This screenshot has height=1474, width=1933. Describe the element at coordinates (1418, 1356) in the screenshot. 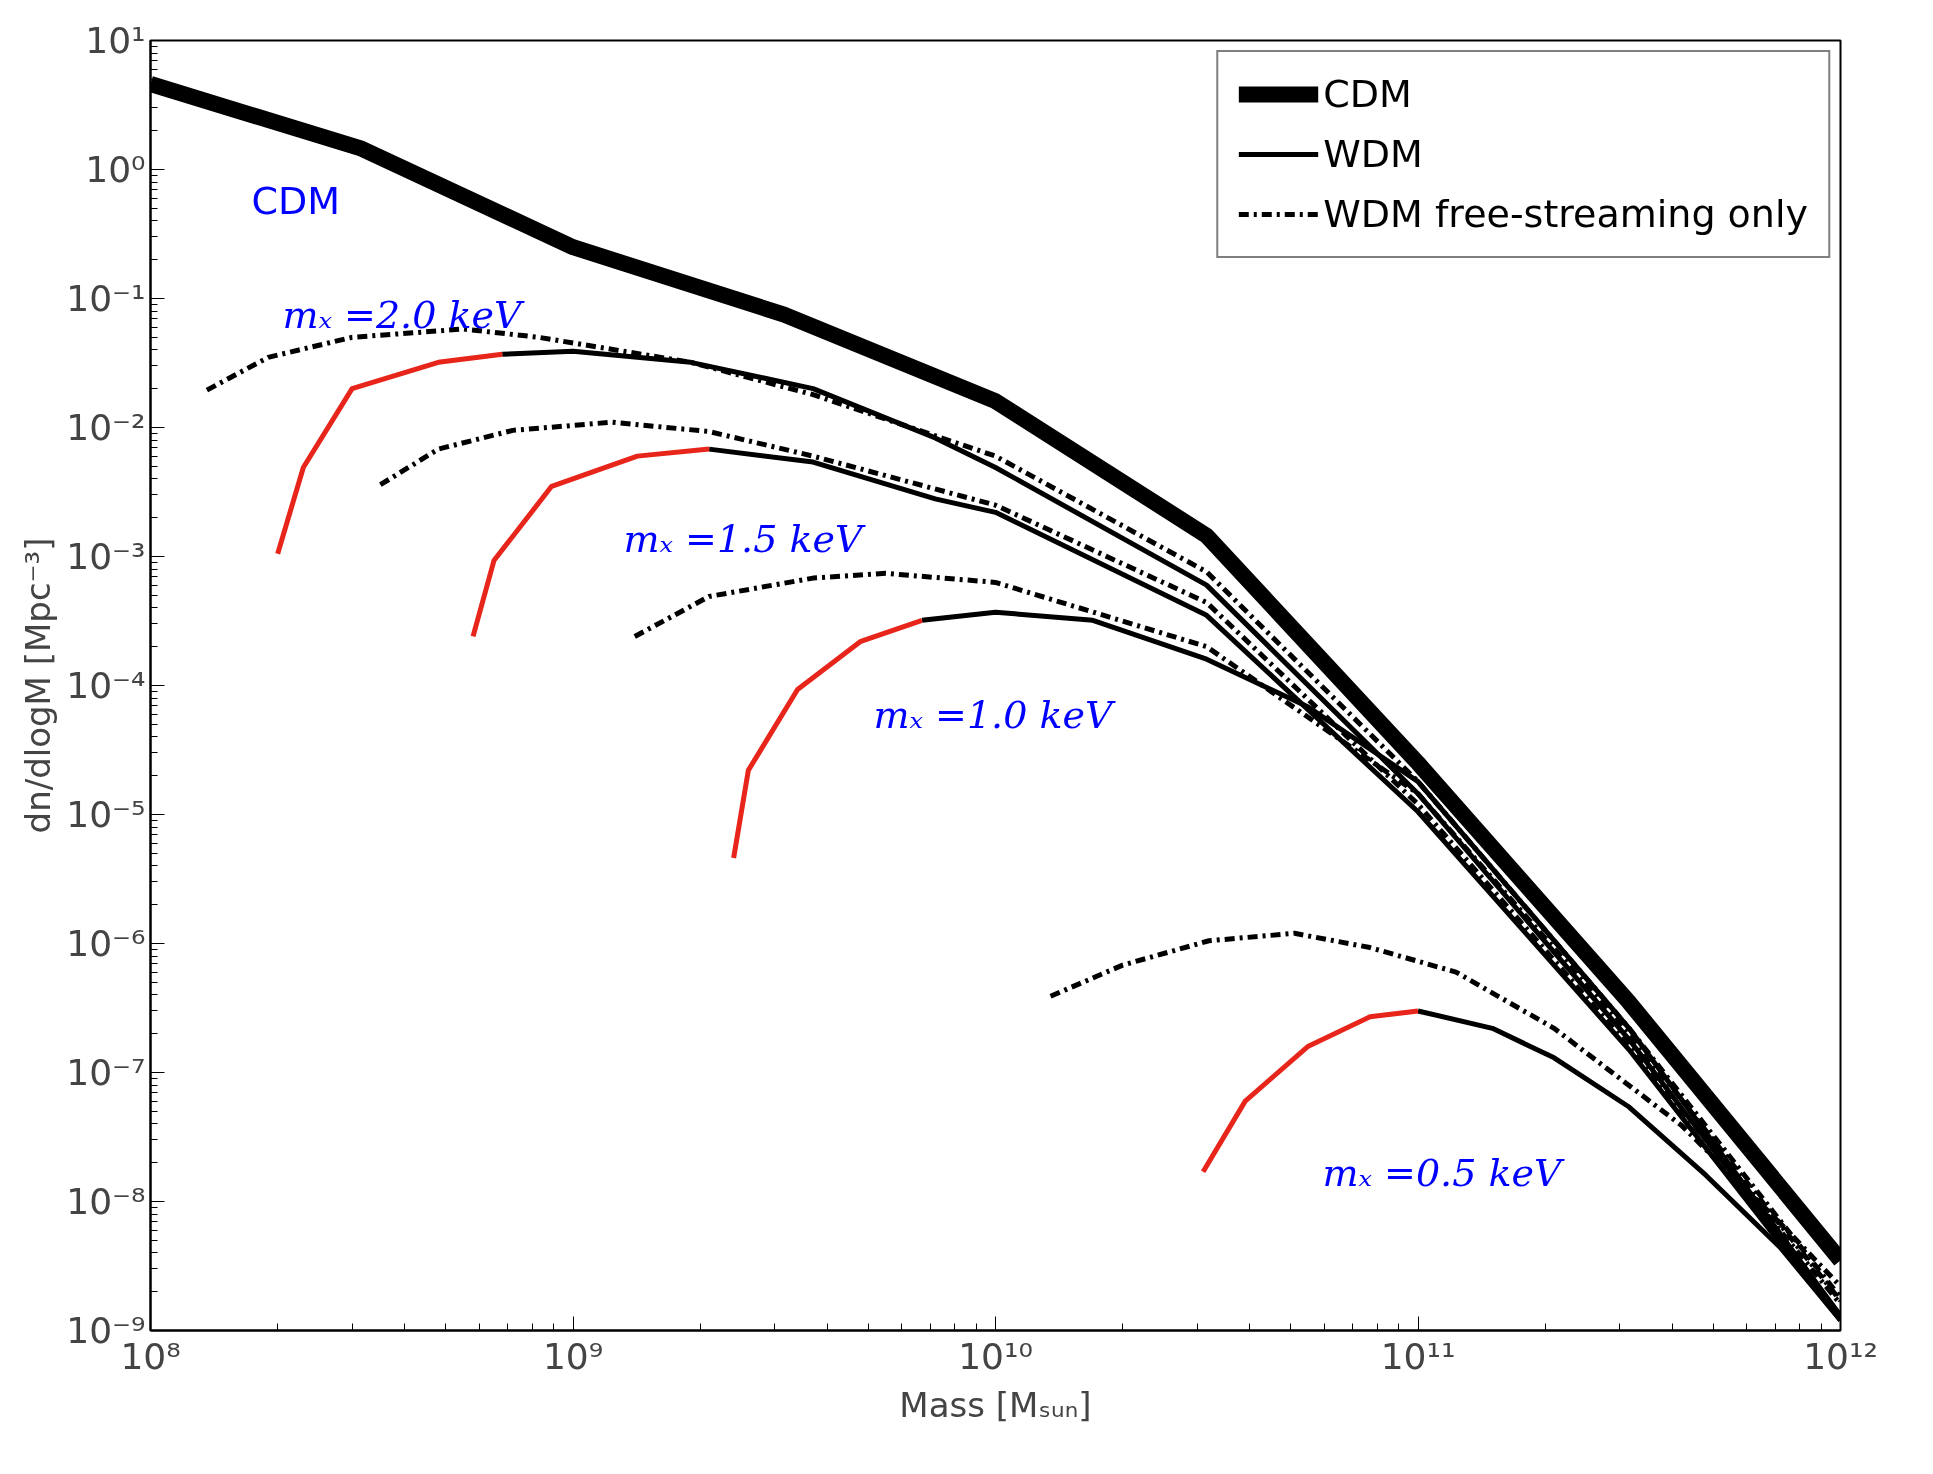

I see `x-tick-label: 10¹¹` at that location.